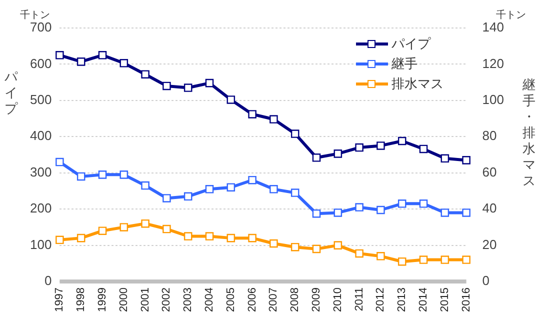 This screenshot has width=540, height=320. What do you see at coordinates (489, 172) in the screenshot?
I see `y2-tick-label: 60` at bounding box center [489, 172].